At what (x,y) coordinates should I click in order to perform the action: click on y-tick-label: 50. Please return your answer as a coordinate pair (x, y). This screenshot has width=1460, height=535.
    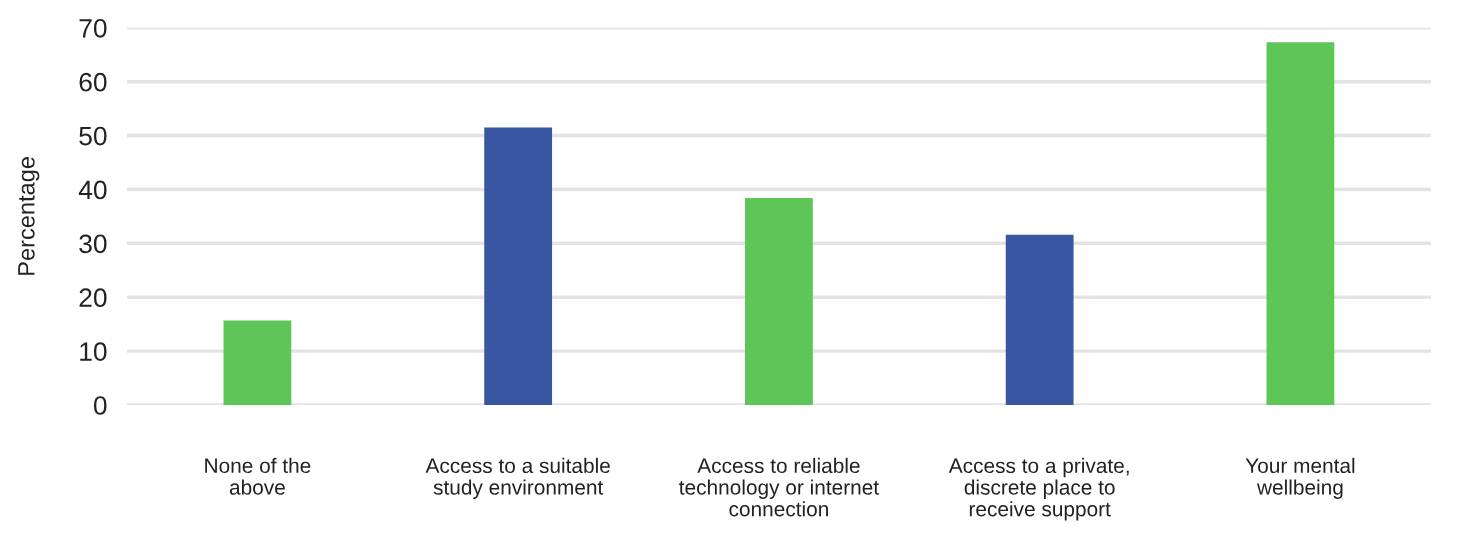
    Looking at the image, I should click on (93, 136).